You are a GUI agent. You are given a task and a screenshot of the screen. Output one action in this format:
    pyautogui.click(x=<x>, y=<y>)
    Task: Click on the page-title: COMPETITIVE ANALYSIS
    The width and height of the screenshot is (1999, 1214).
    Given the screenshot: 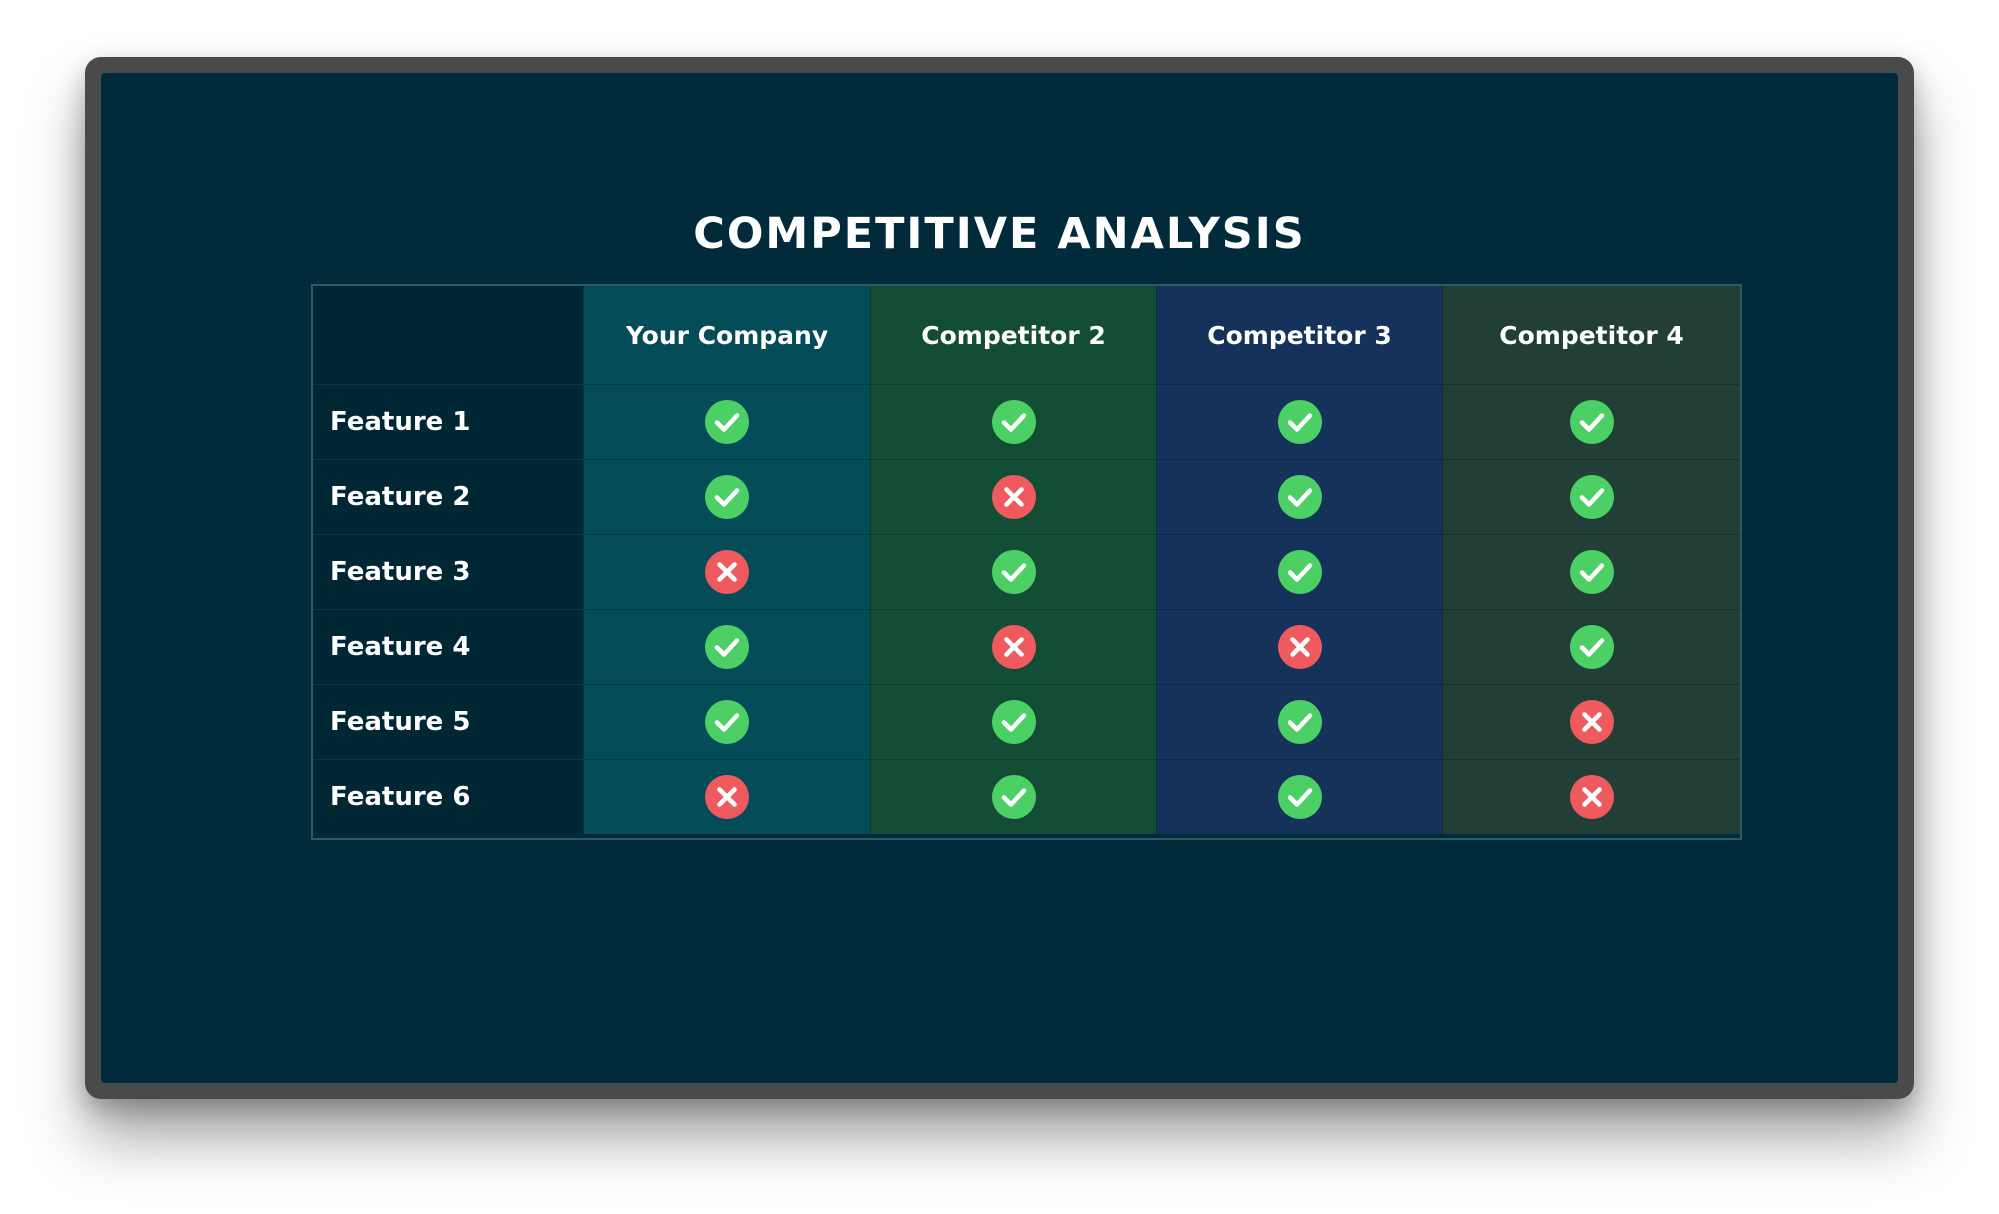 What is the action you would take?
    pyautogui.click(x=999, y=234)
    